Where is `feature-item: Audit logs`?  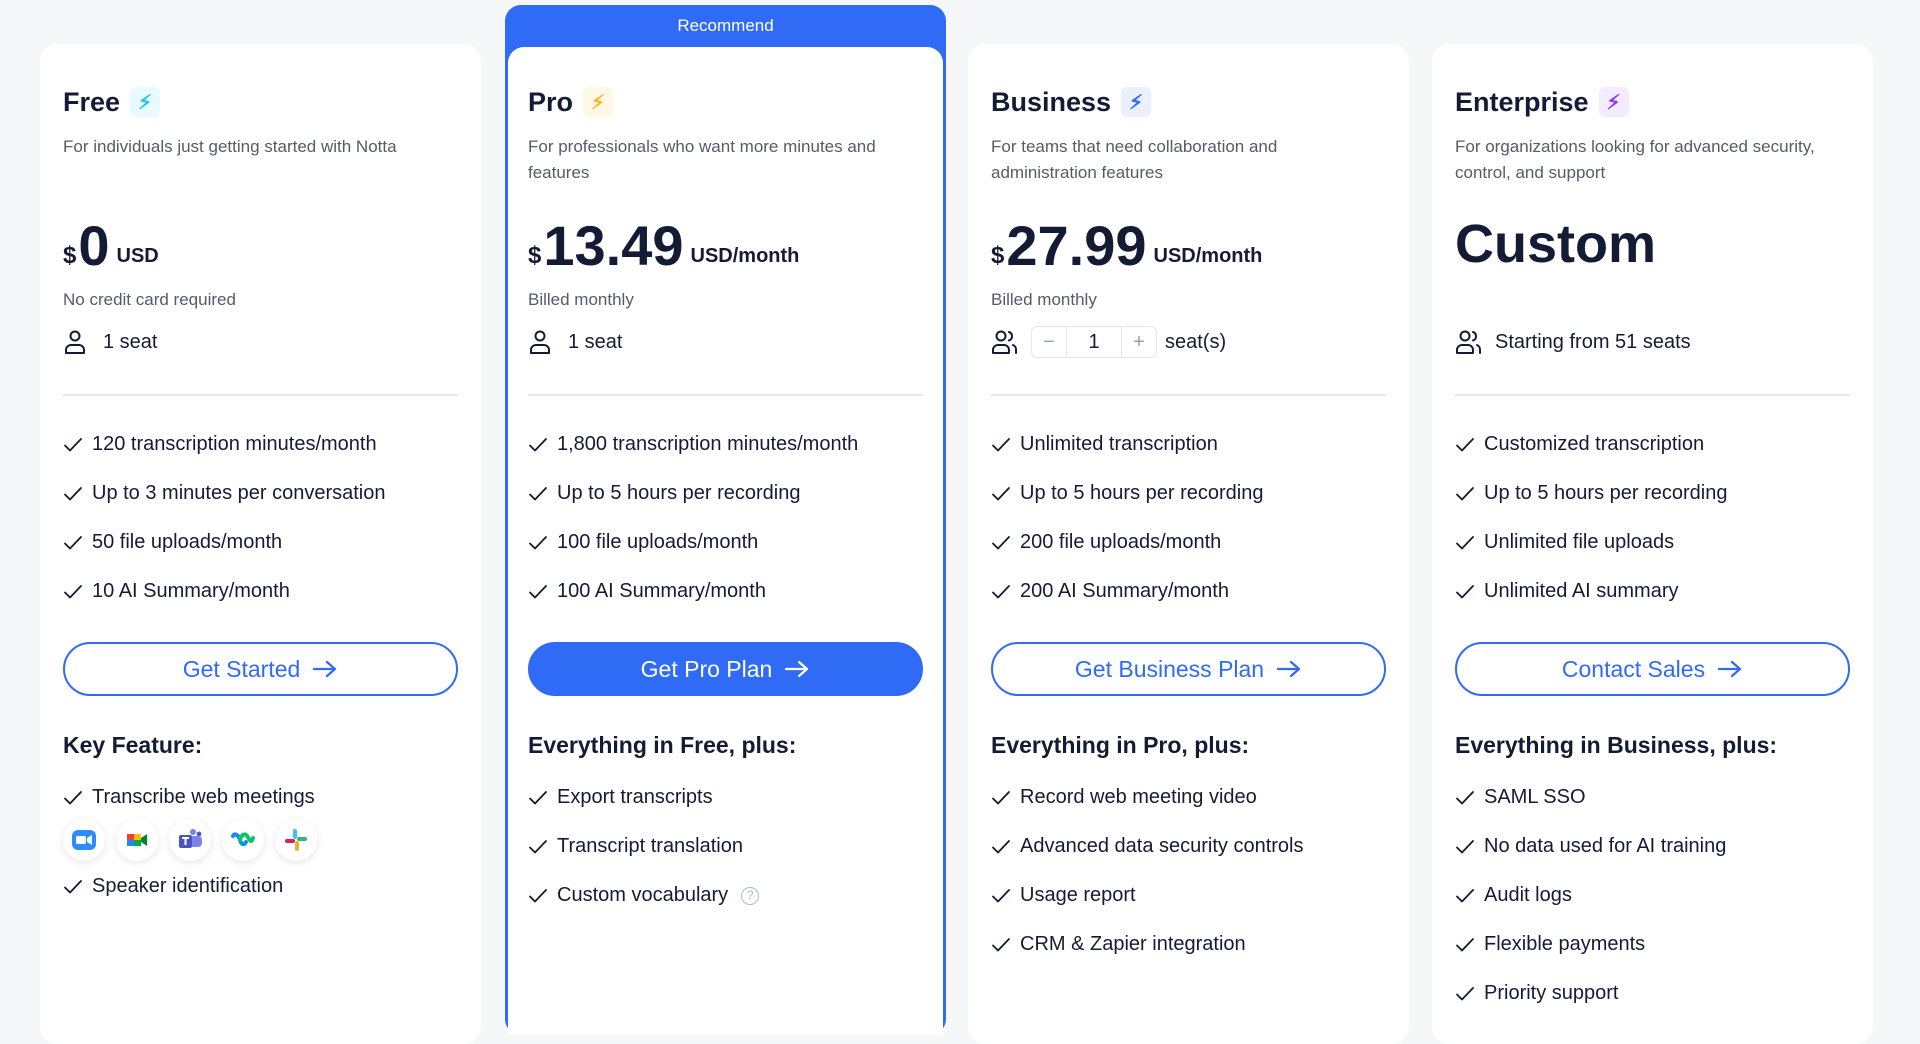
feature-item: Audit logs is located at coordinates (1652, 895).